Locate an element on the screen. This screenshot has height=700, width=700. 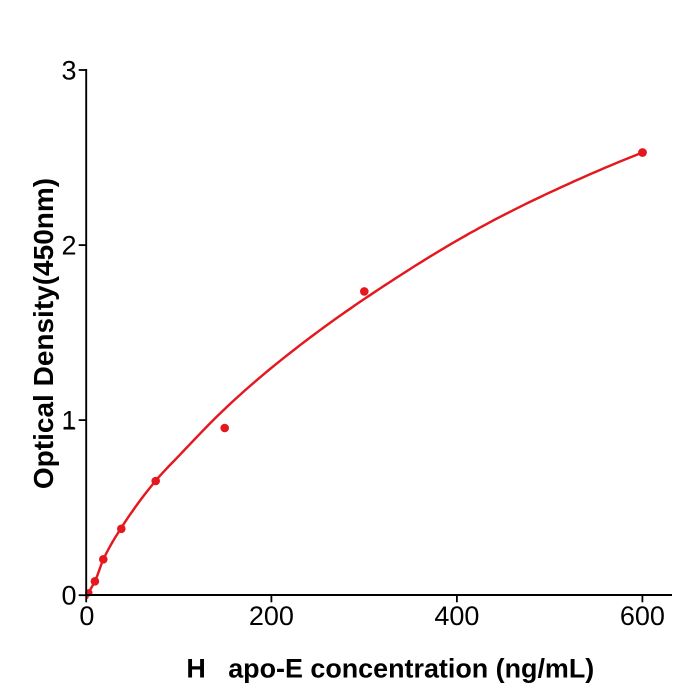
svg-text:H apo-E concentration (ng/mL: H apo-E concentration (ng/mL) is located at coordinates (390, 669).